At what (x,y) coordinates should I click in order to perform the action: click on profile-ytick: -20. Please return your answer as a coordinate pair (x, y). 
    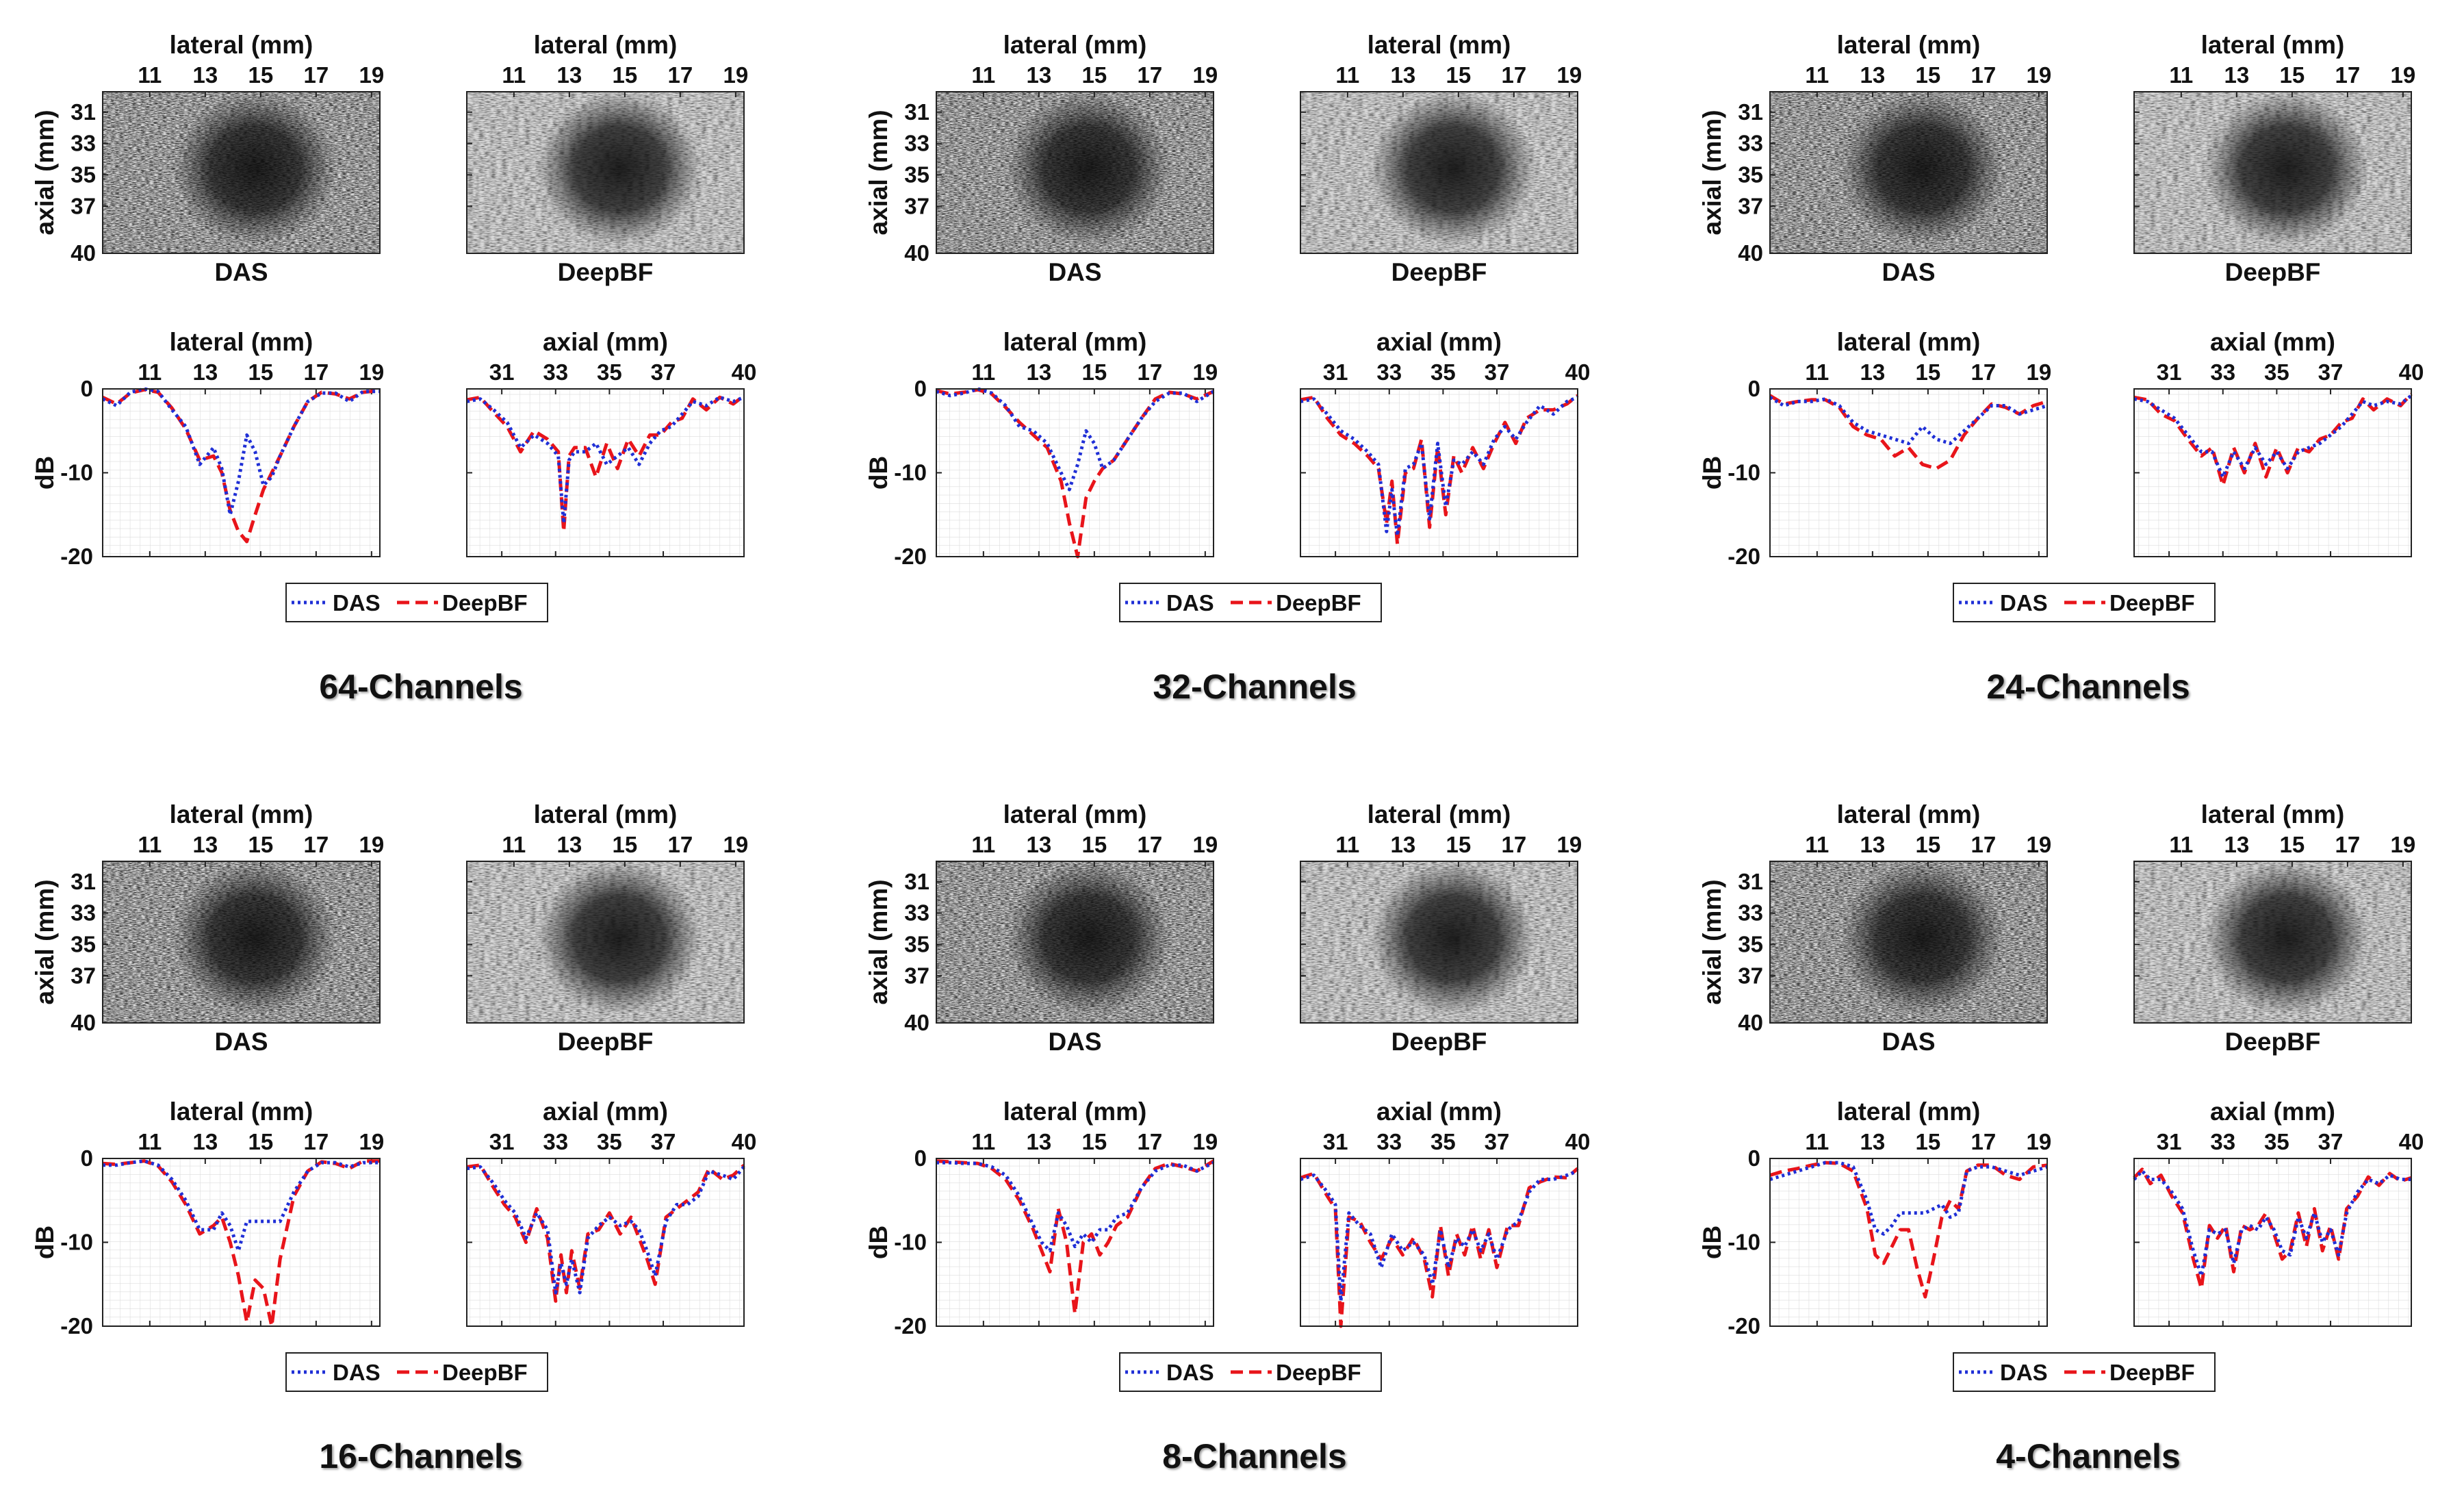
    Looking at the image, I should click on (1744, 556).